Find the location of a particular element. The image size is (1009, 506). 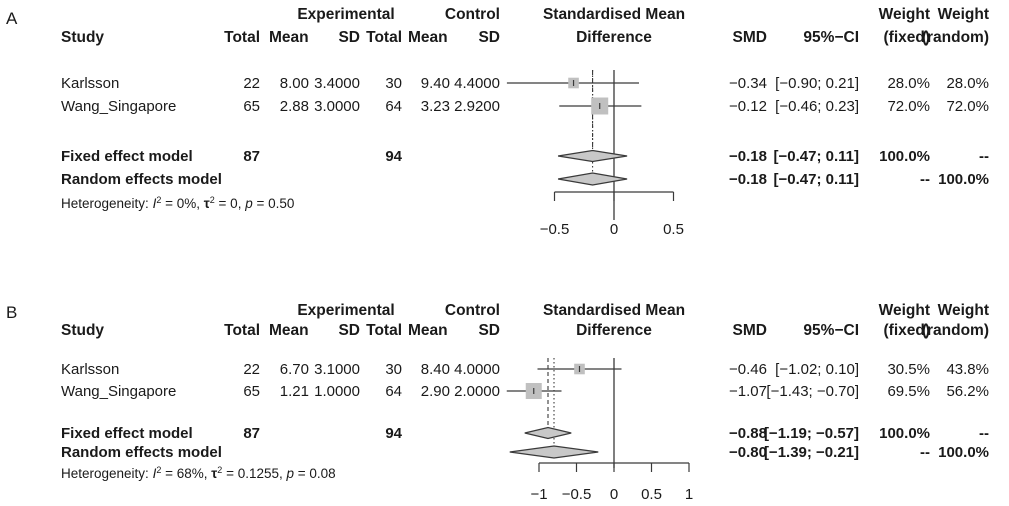

weight-random: 56.2% is located at coordinates (967, 391).